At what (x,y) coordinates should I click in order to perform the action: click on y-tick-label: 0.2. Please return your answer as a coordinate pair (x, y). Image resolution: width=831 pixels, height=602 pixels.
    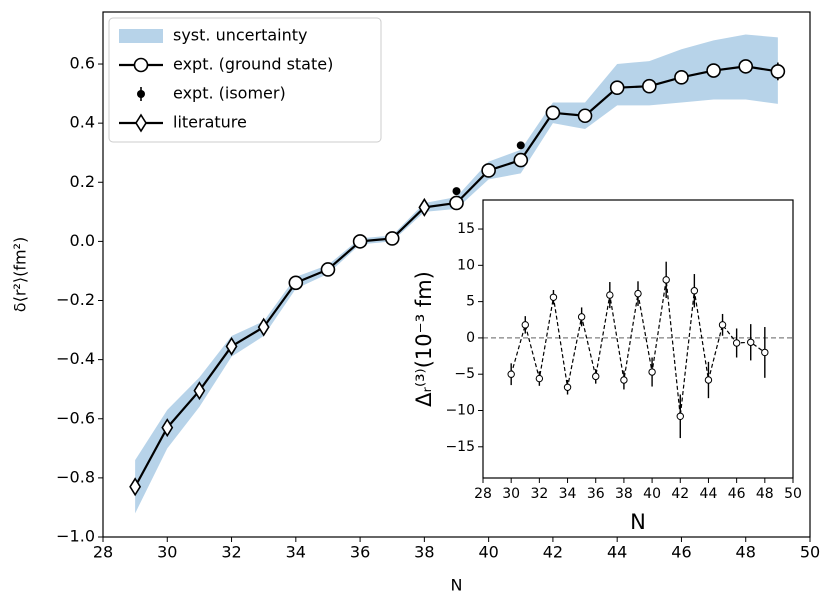
    Looking at the image, I should click on (82, 181).